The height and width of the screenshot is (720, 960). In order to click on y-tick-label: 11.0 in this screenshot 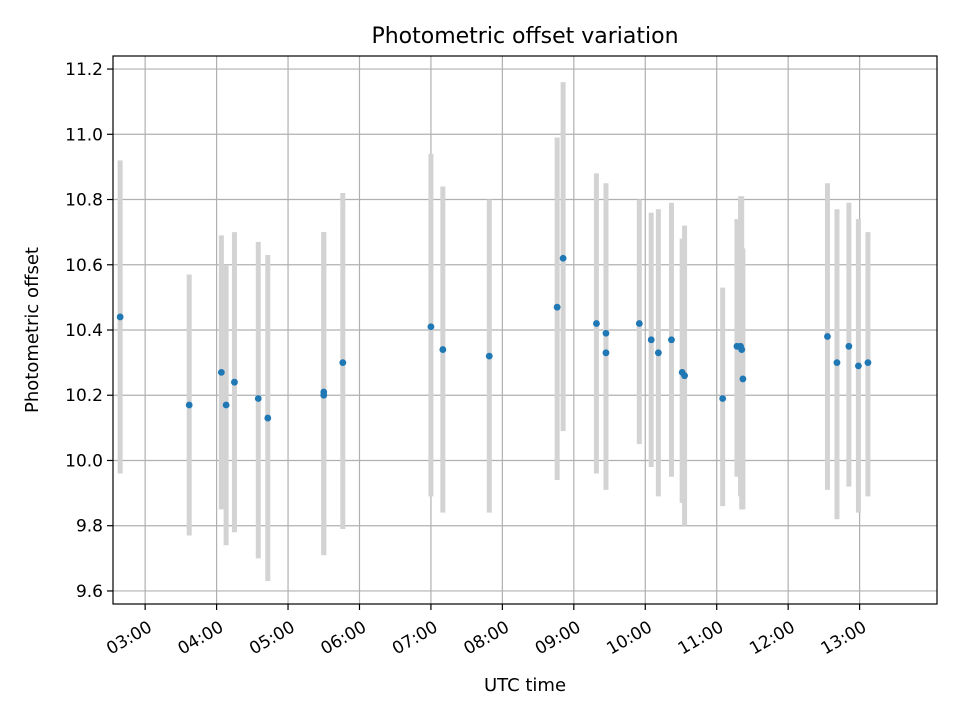, I will do `click(84, 135)`.